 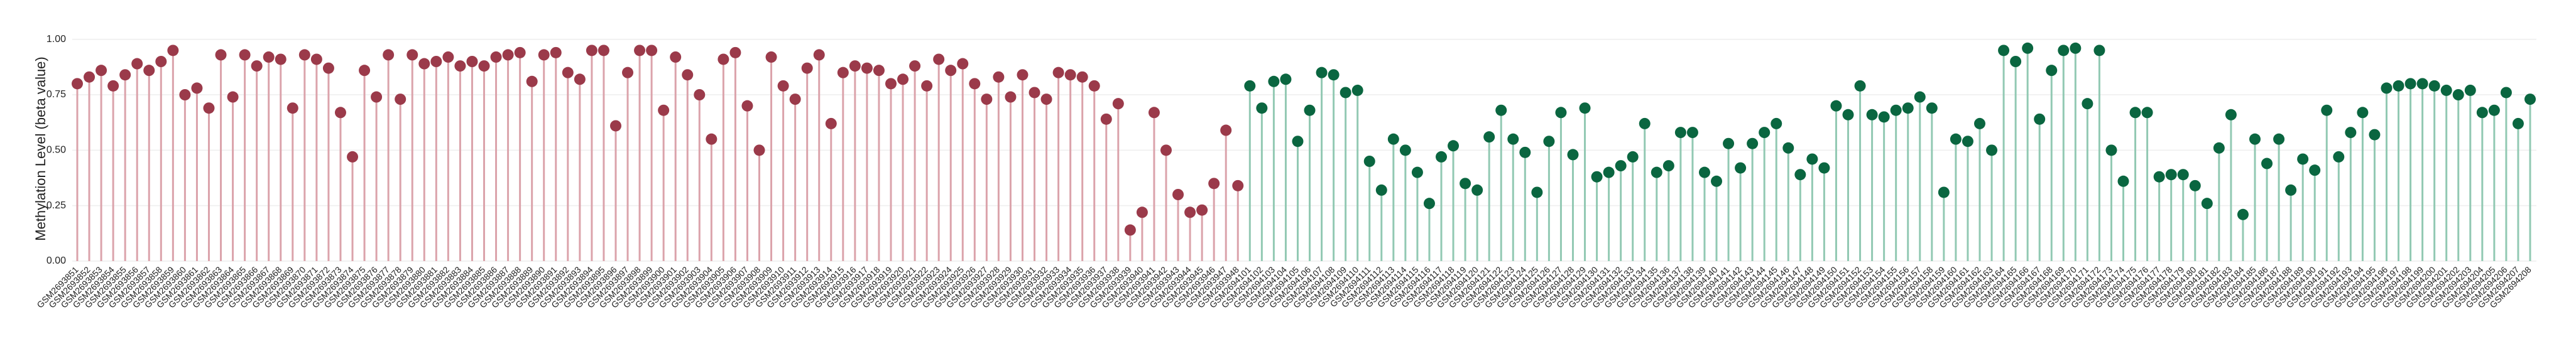 I want to click on y-tick-label: 0.00, so click(x=56, y=260).